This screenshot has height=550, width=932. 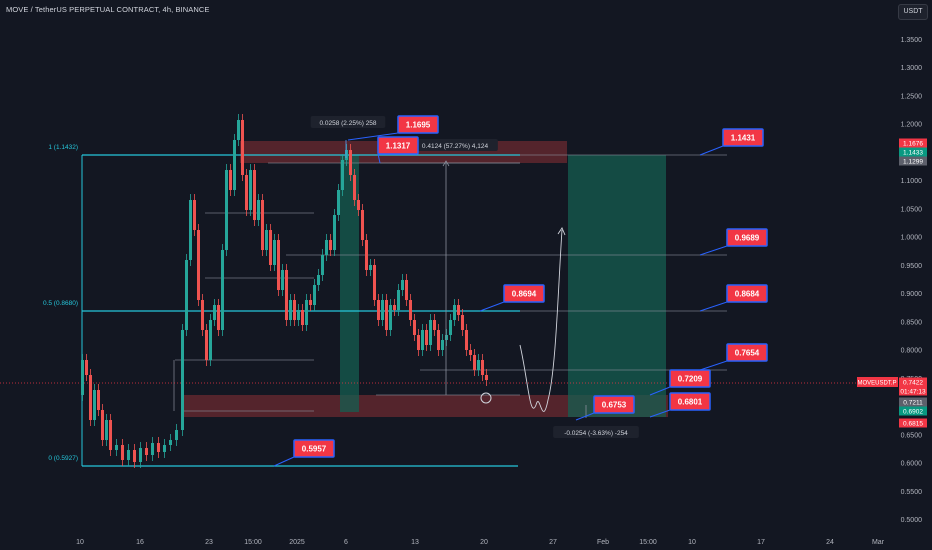 What do you see at coordinates (446, 163) in the screenshot?
I see `measure-arrow` at bounding box center [446, 163].